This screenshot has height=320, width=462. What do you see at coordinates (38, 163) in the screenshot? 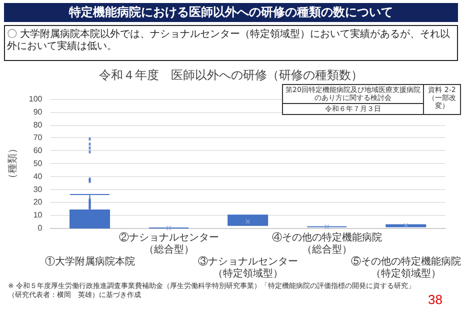
I see `y-tick-label: 50` at bounding box center [38, 163].